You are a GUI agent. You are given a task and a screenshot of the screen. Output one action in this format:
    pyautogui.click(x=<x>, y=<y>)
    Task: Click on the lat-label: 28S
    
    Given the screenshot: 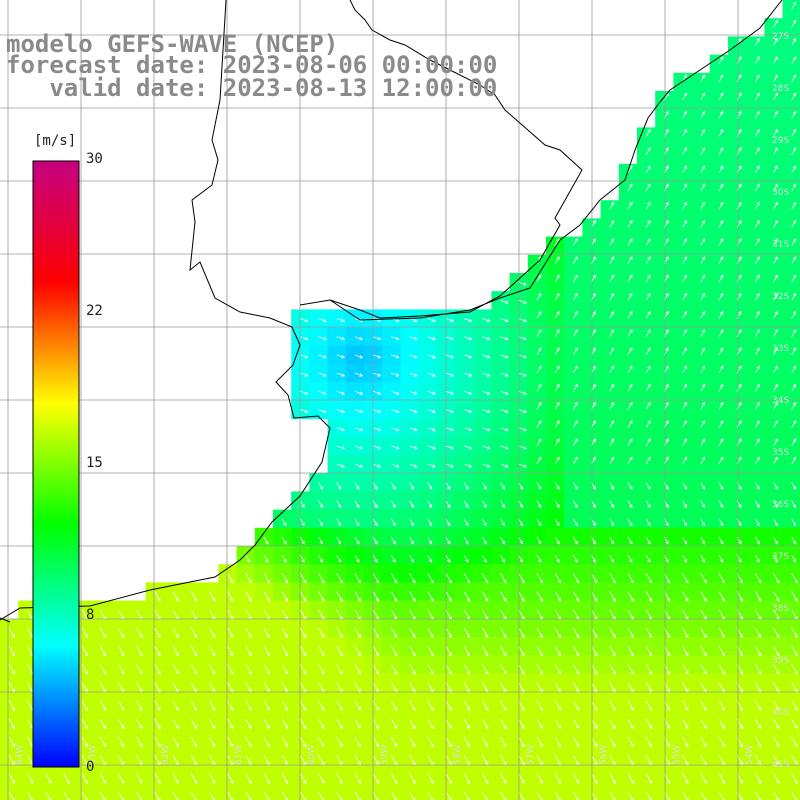 What is the action you would take?
    pyautogui.click(x=780, y=89)
    